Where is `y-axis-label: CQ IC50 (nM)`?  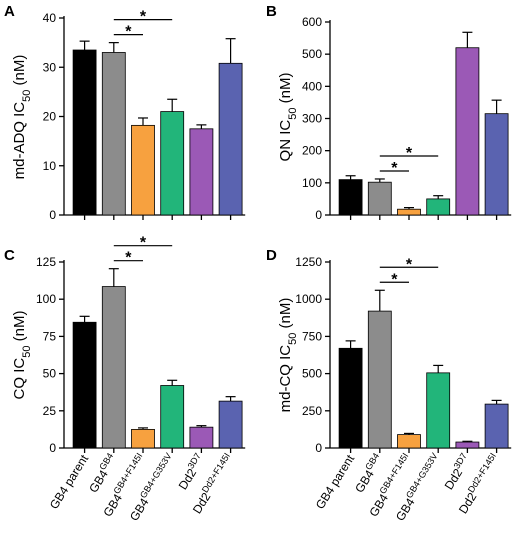
y-axis-label: CQ IC50 (nM) is located at coordinates (22, 355).